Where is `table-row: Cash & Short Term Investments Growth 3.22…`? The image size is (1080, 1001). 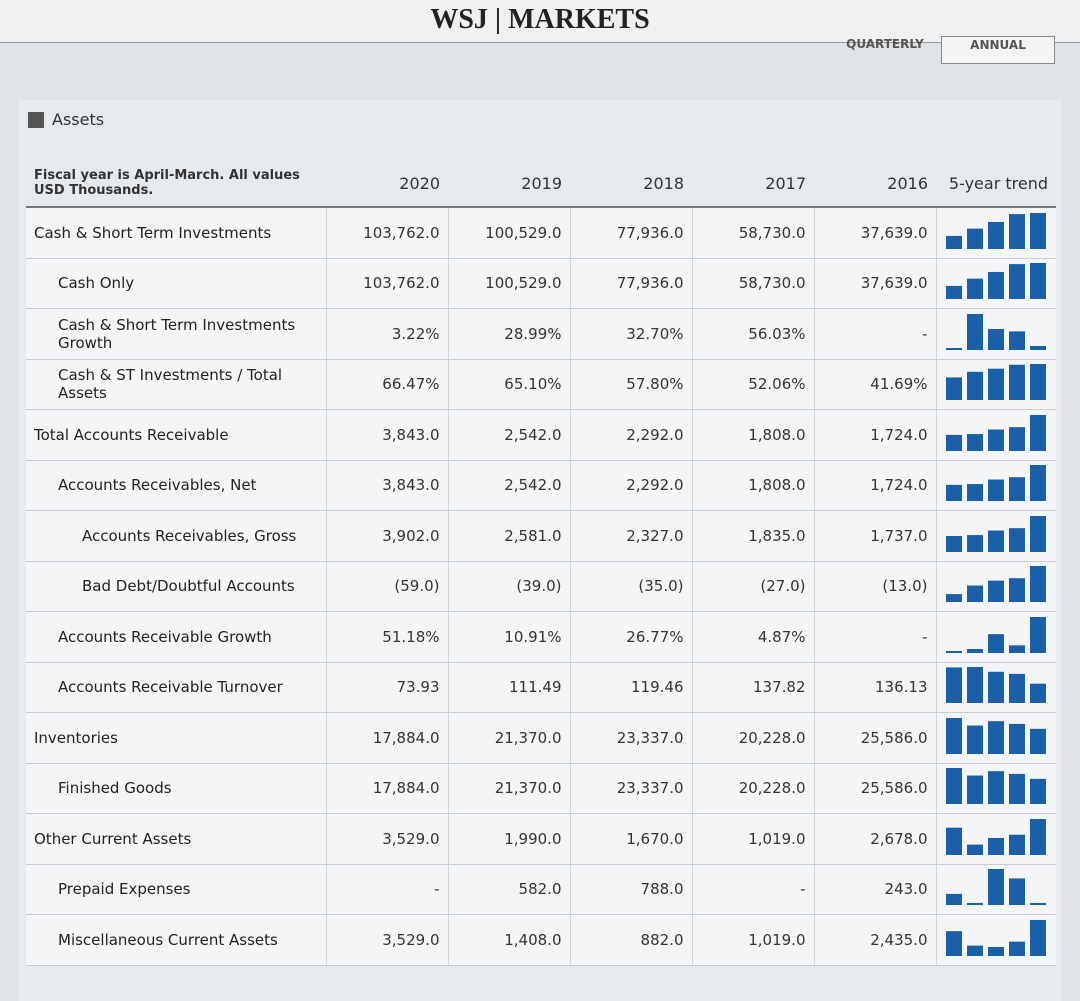 table-row: Cash & Short Term Investments Growth 3.22… is located at coordinates (541, 334).